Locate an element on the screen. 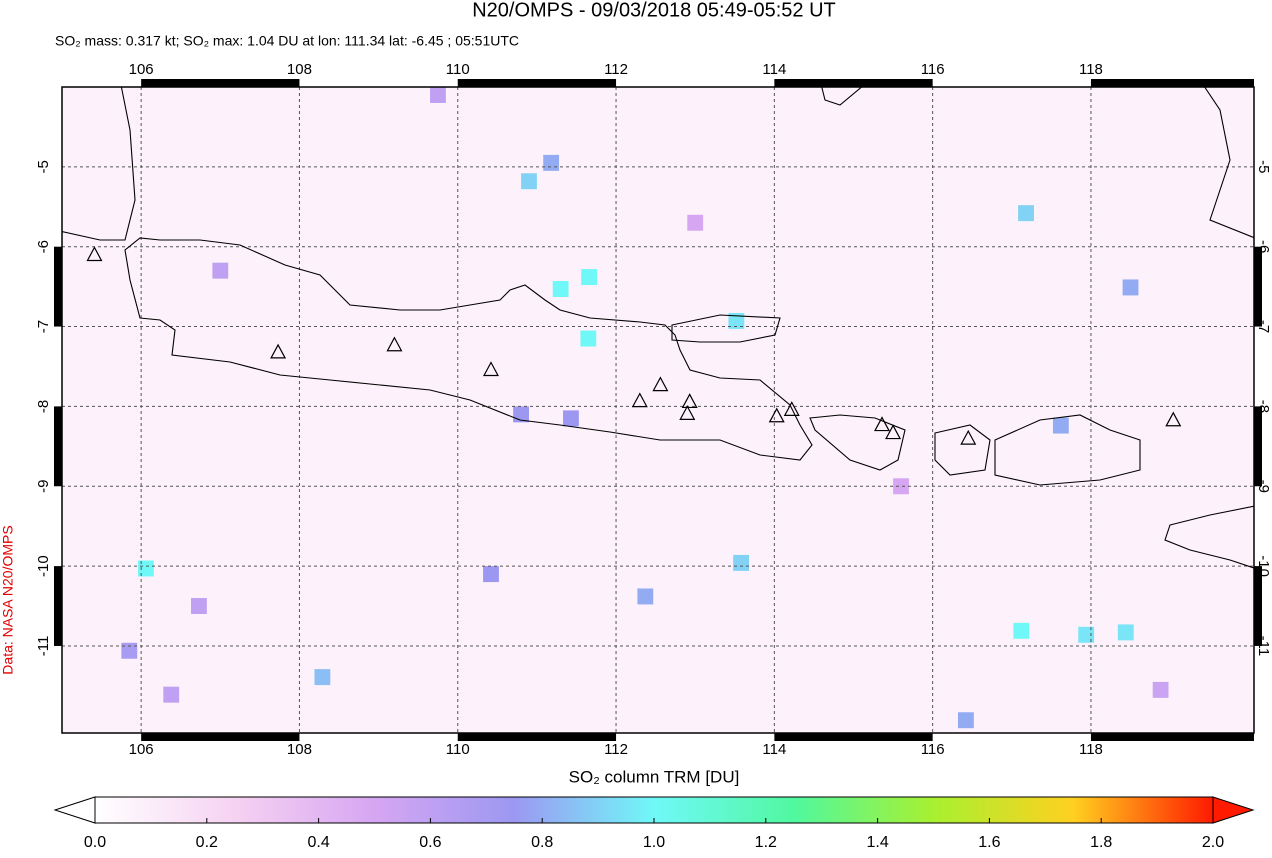  x-tick-label-top: 116 is located at coordinates (933, 69).